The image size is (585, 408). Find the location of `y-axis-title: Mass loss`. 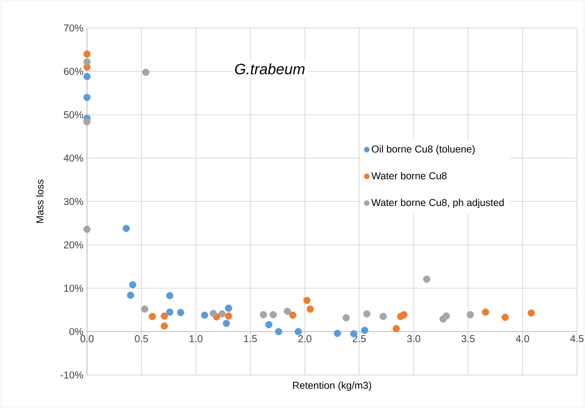

y-axis-title: Mass loss is located at coordinates (40, 201).